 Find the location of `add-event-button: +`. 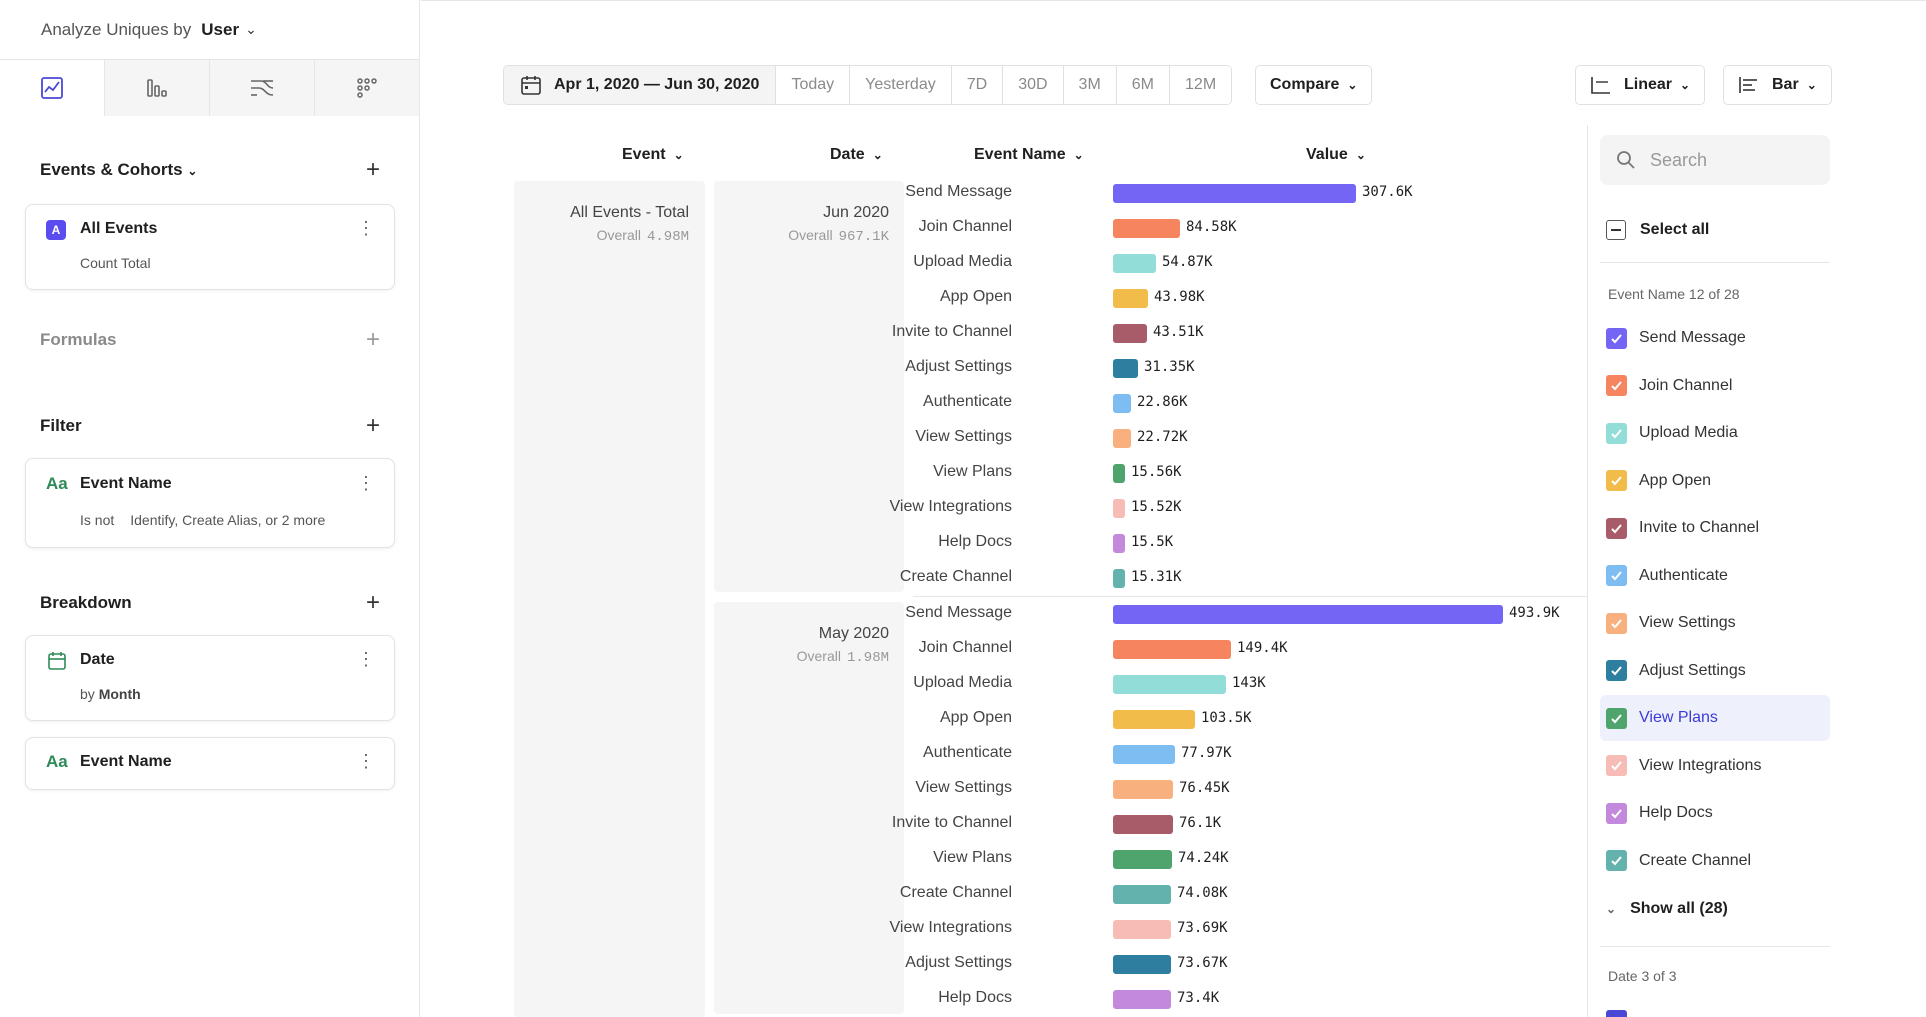

add-event-button: + is located at coordinates (372, 169).